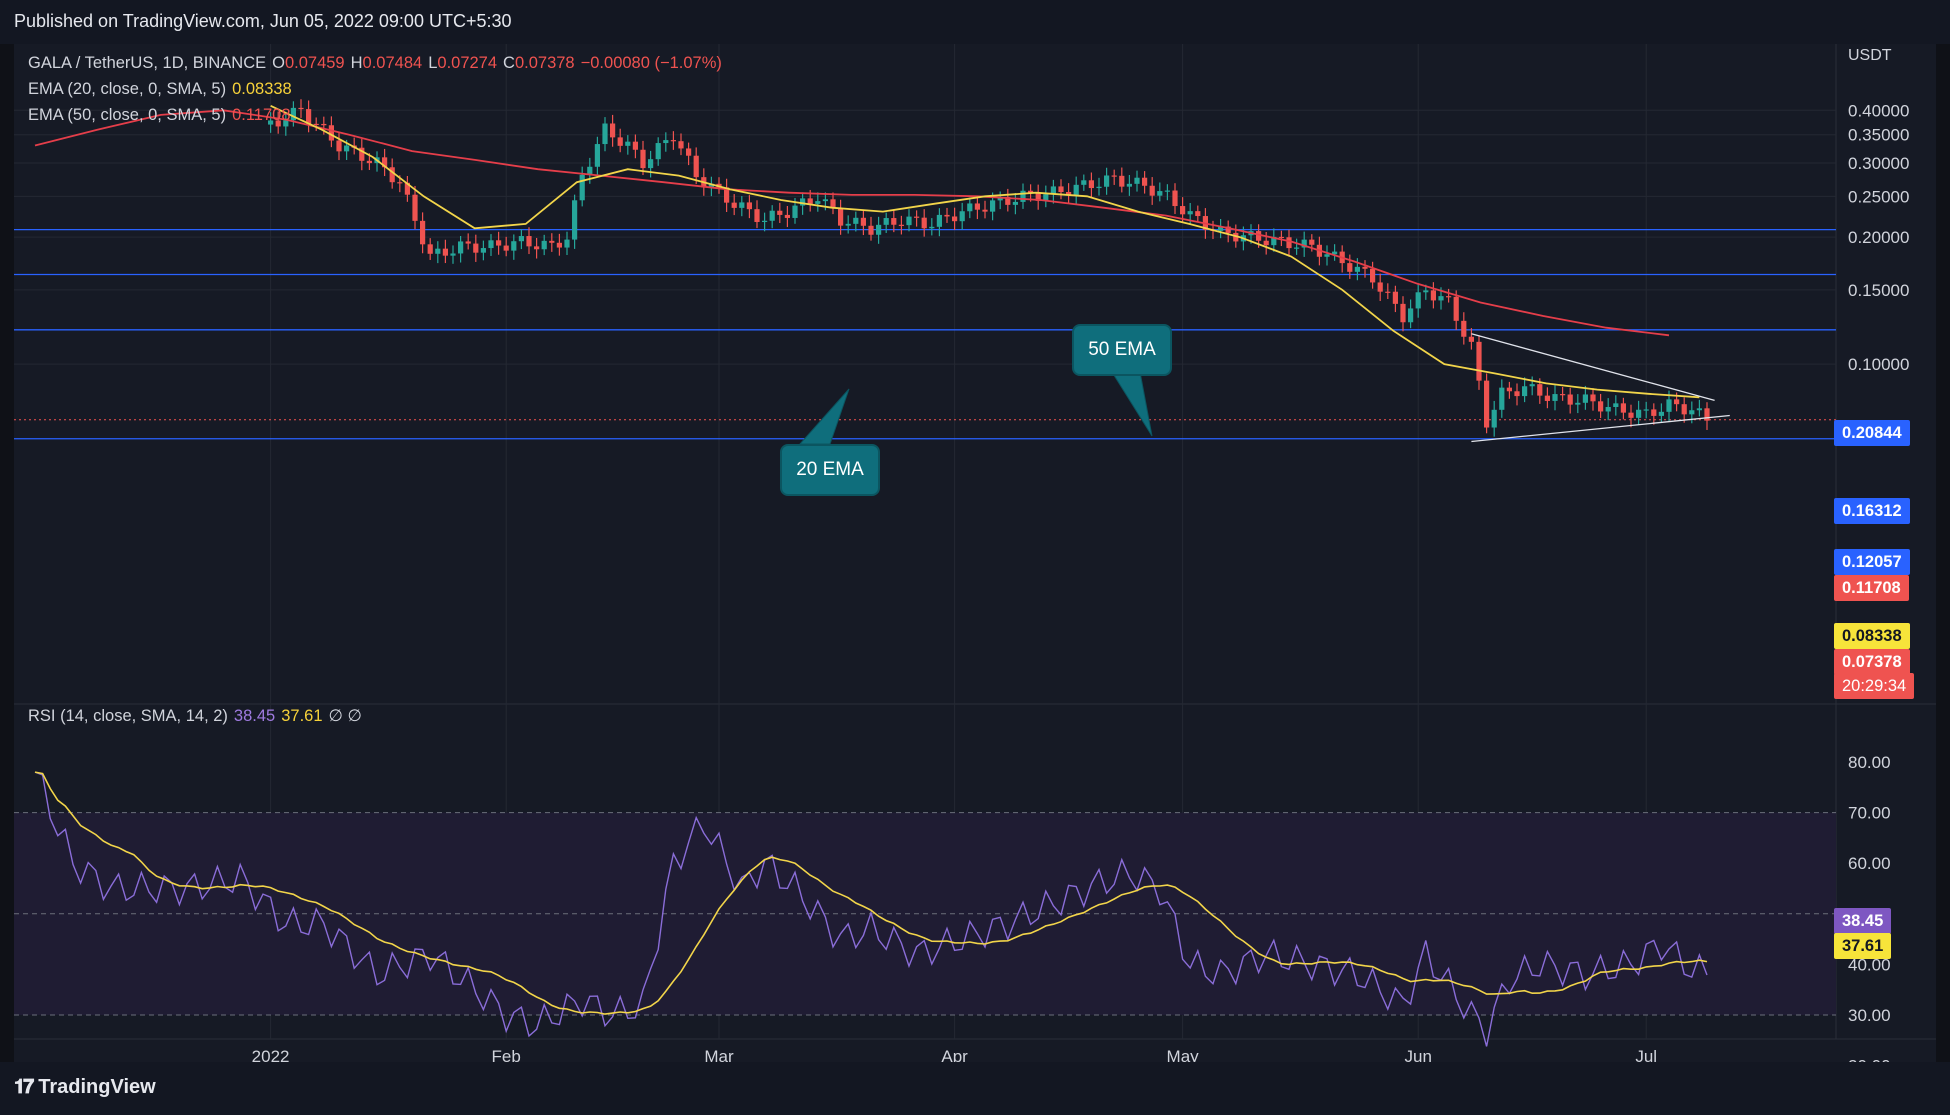  What do you see at coordinates (433, 63) in the screenshot?
I see `low-label: L` at bounding box center [433, 63].